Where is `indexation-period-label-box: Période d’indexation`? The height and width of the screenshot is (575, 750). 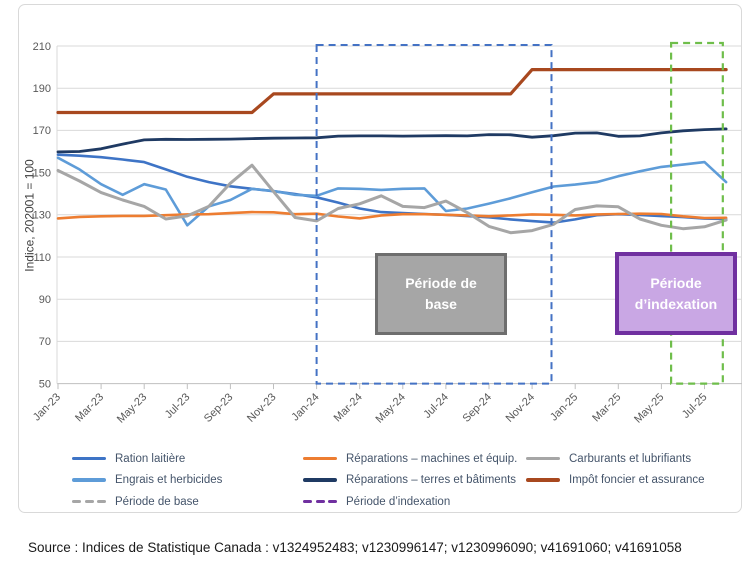 indexation-period-label-box: Période d’indexation is located at coordinates (676, 293).